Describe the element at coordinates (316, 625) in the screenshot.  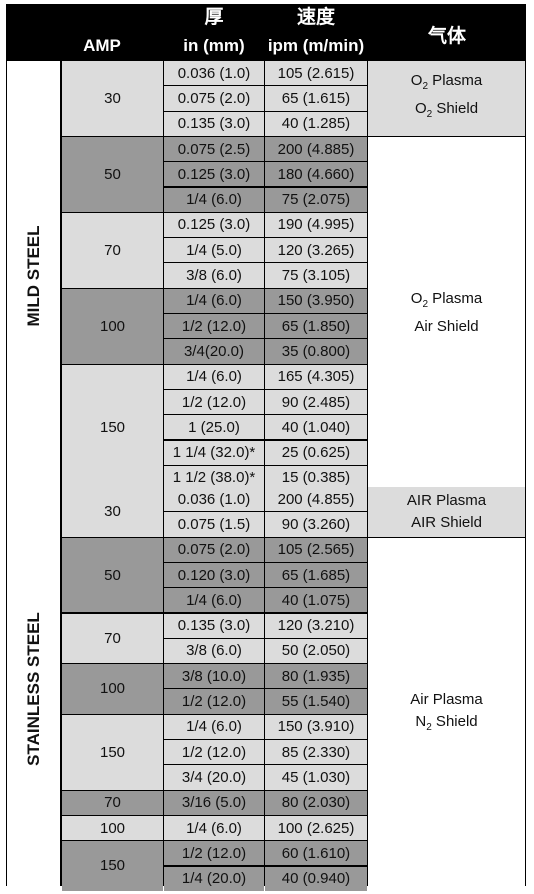
I see `speed-cell: 120 (3.210)` at that location.